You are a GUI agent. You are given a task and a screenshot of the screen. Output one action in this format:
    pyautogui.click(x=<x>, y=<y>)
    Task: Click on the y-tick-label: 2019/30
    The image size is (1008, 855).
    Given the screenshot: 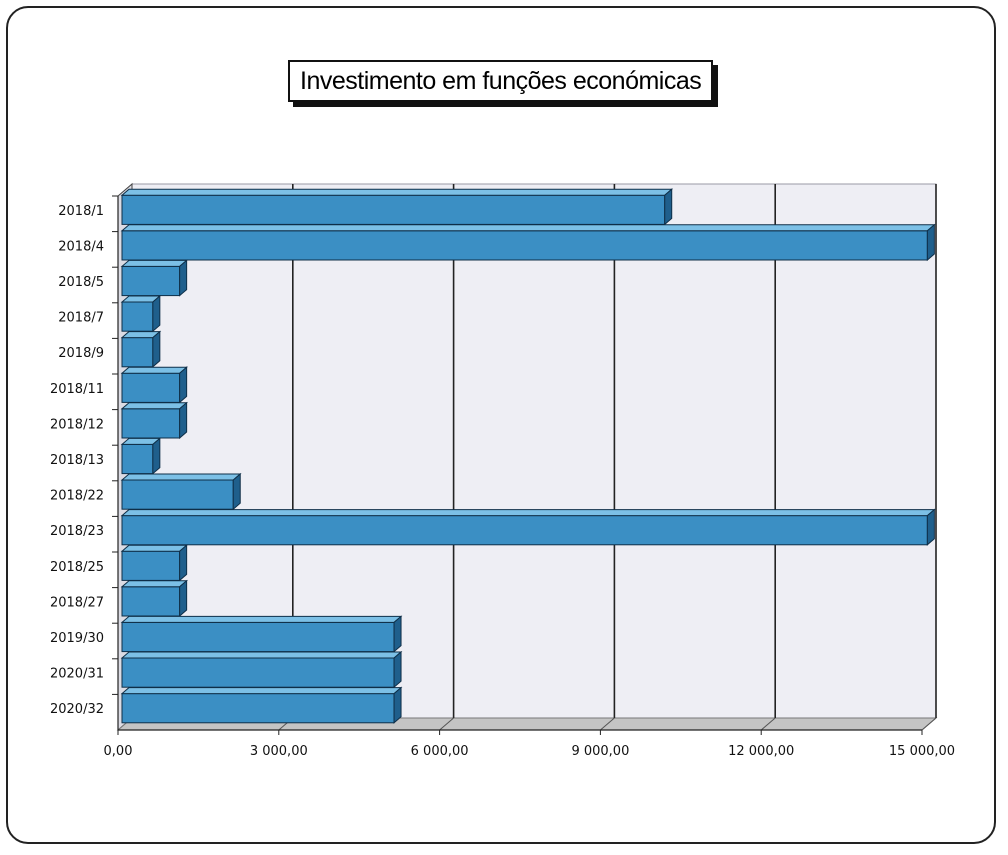 What is the action you would take?
    pyautogui.click(x=77, y=638)
    